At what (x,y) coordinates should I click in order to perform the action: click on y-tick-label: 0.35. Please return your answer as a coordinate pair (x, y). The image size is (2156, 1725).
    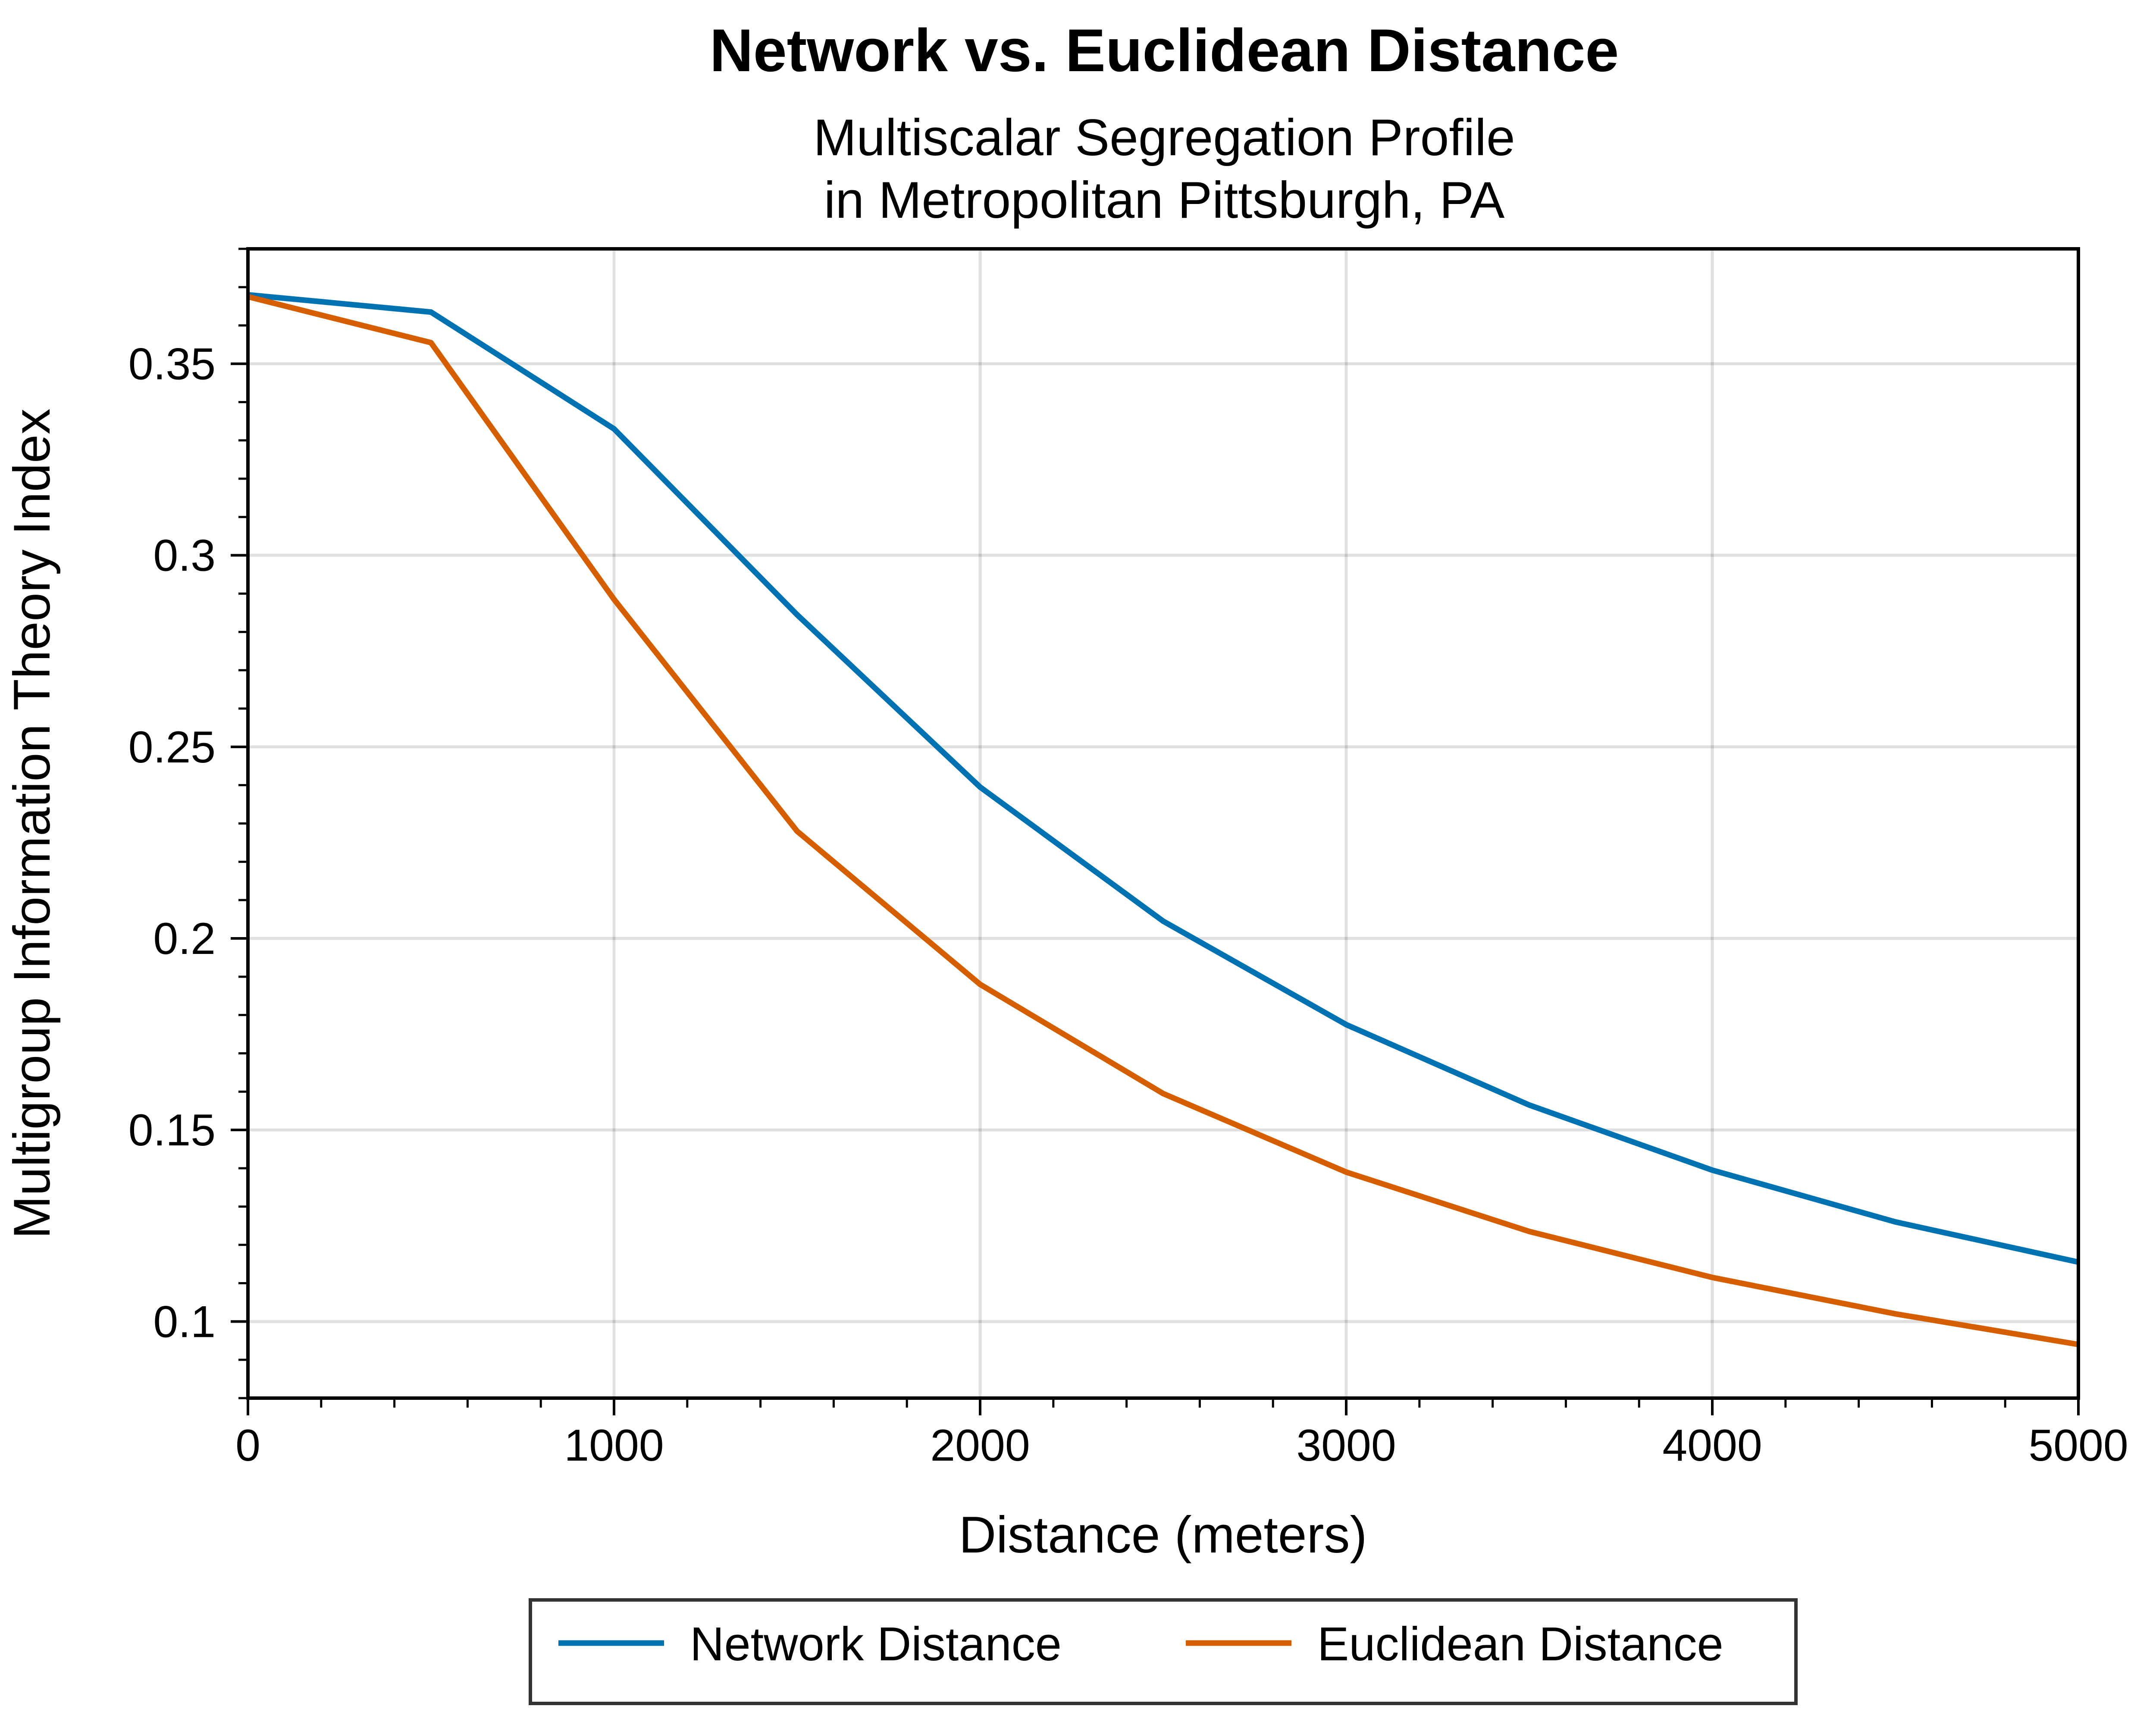
    Looking at the image, I should click on (172, 364).